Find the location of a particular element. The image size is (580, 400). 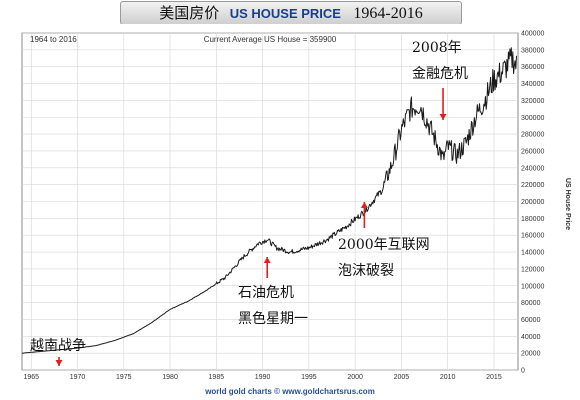

x-tick-label: 1995 is located at coordinates (309, 377).